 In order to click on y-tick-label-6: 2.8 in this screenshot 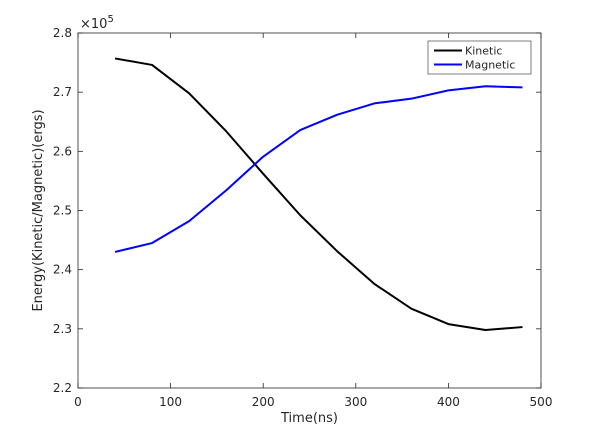, I will do `click(62, 33)`.